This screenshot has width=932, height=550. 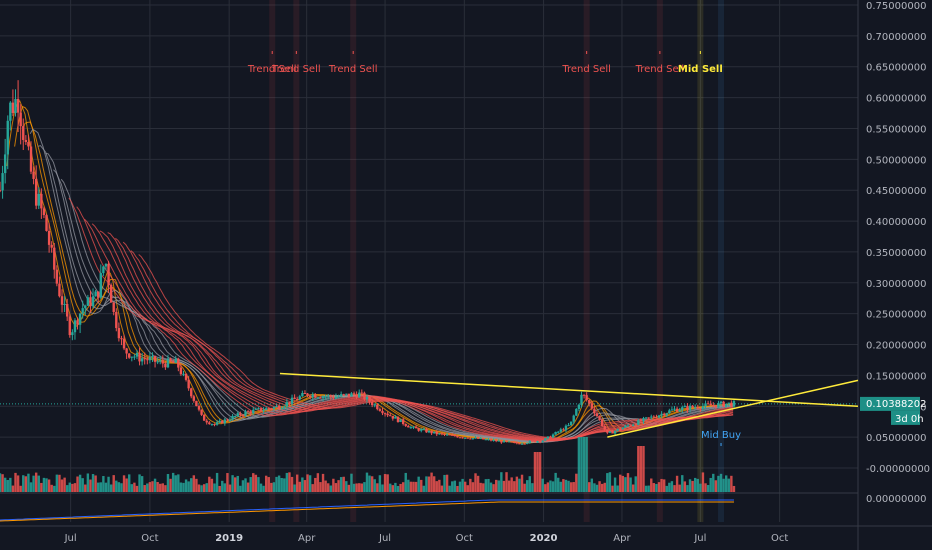 I want to click on price-tick-label: 0.05000000, so click(x=896, y=438).